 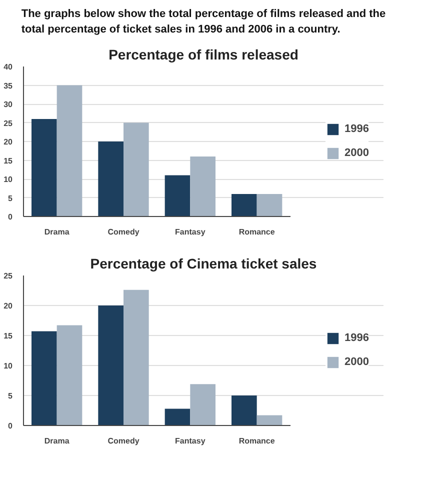 What do you see at coordinates (9, 67) in the screenshot?
I see `y-tick-label: 40` at bounding box center [9, 67].